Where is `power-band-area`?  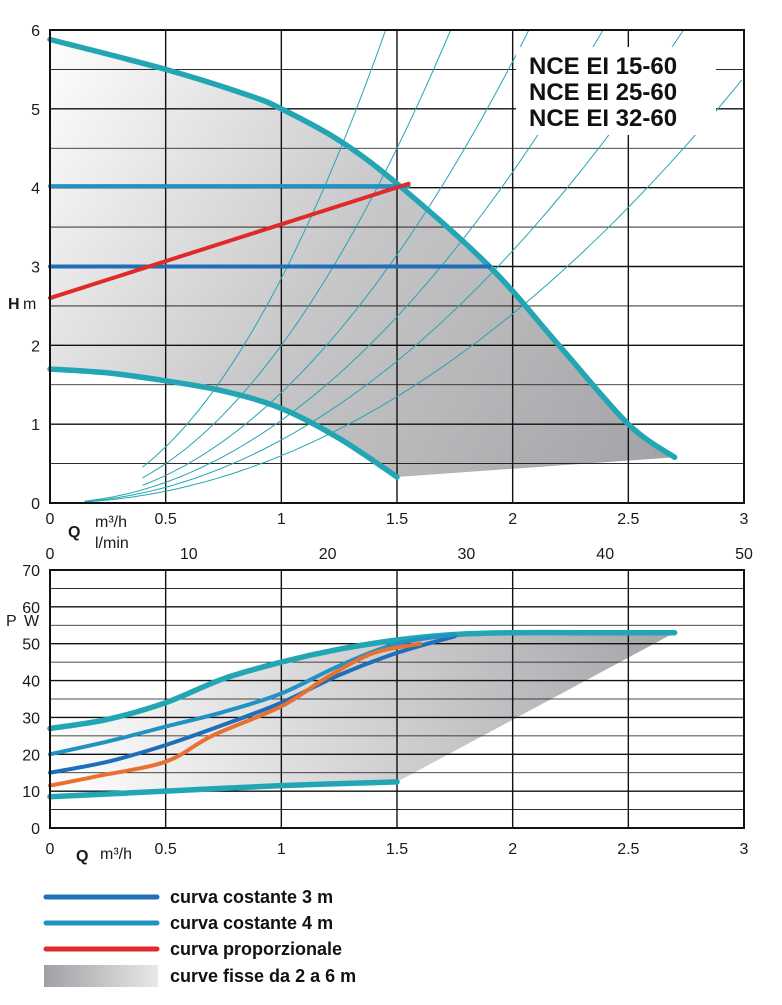
power-band-area is located at coordinates (362, 714).